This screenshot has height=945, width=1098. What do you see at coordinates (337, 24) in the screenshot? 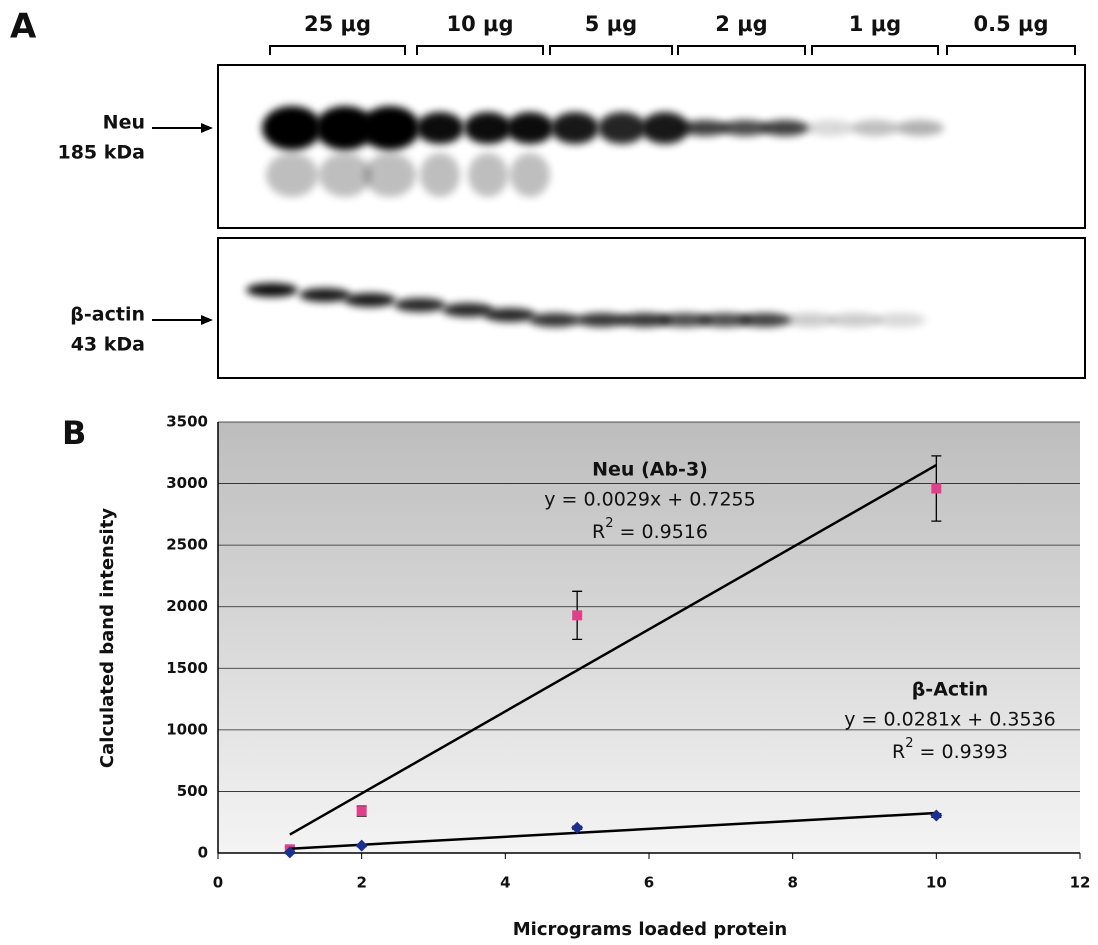
I see `lane-group-label: 25 μg` at bounding box center [337, 24].